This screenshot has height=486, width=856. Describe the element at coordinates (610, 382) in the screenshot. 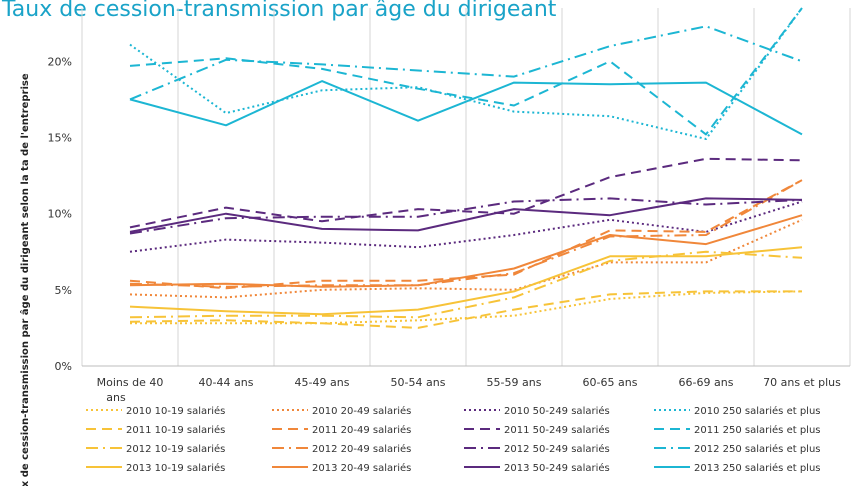

I see `x-tick-label: 60-65 ans` at that location.